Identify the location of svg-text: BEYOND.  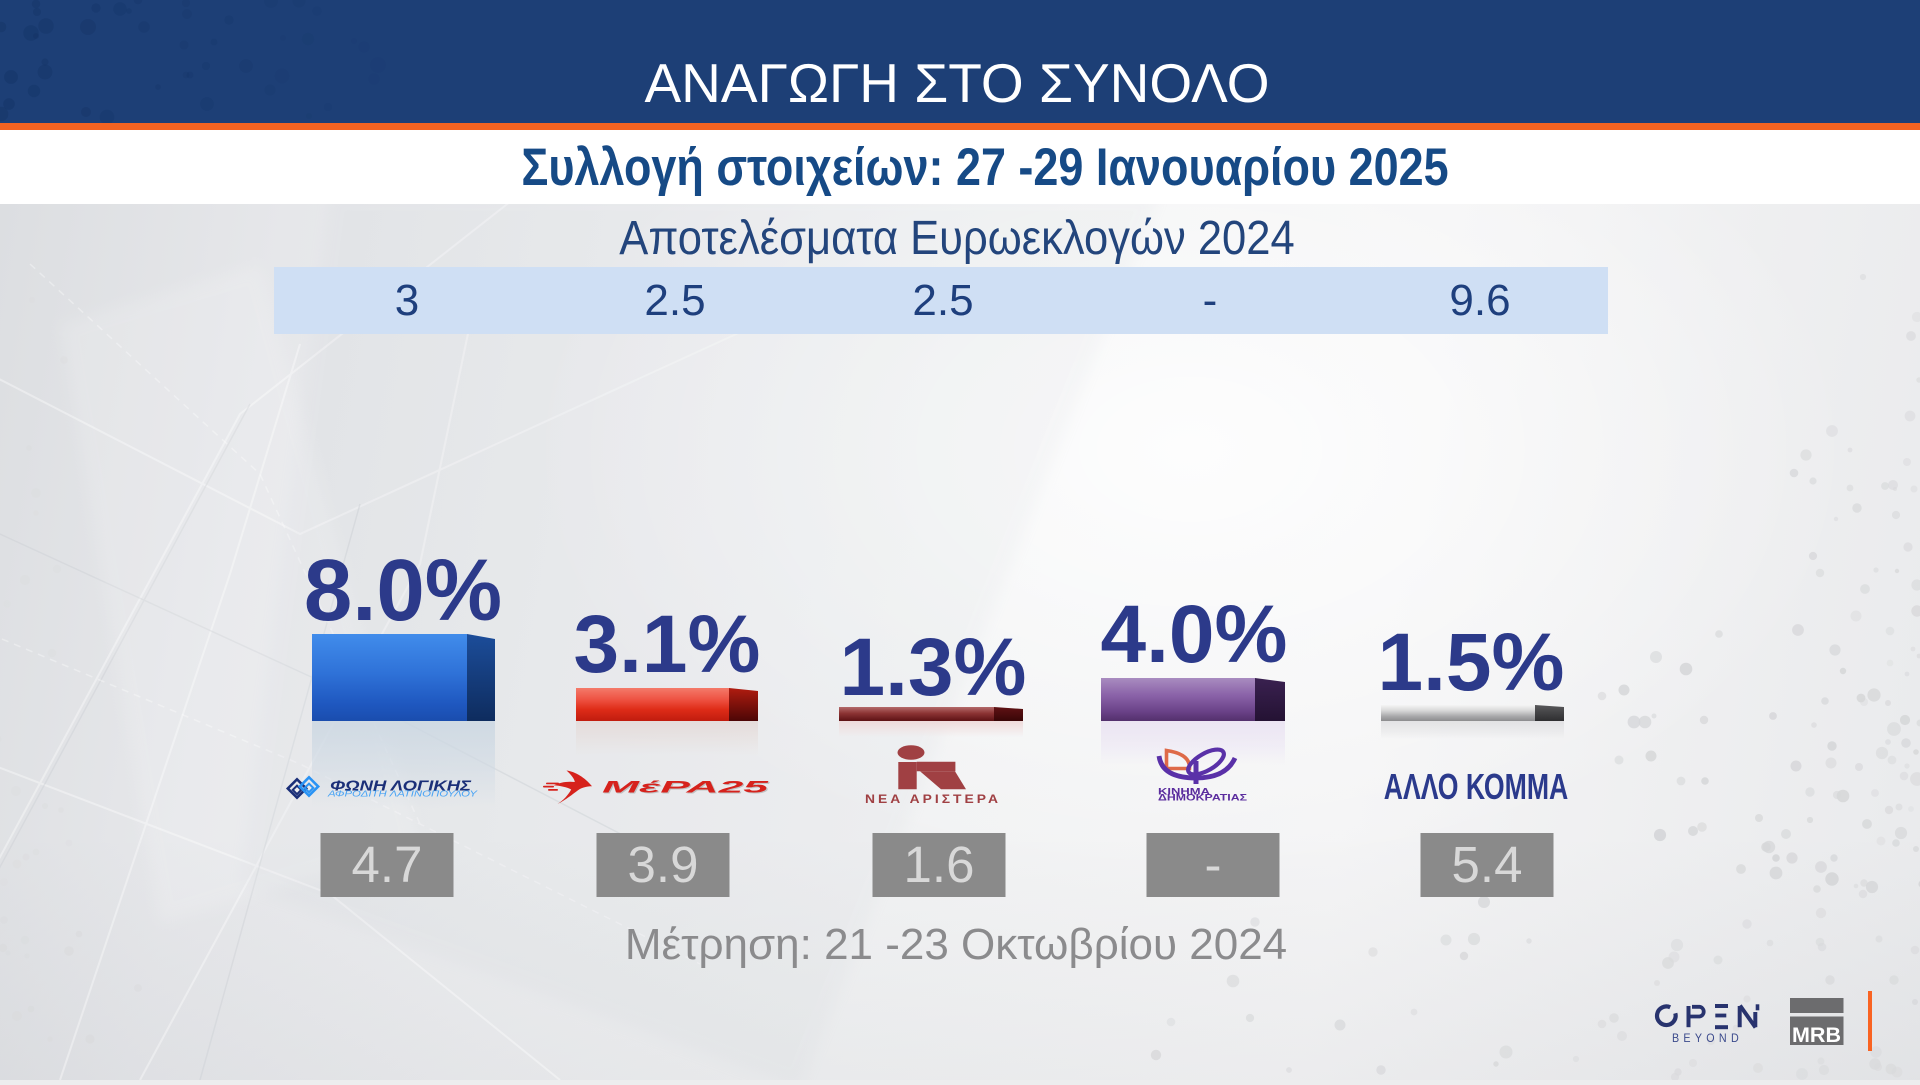
(1707, 1039).